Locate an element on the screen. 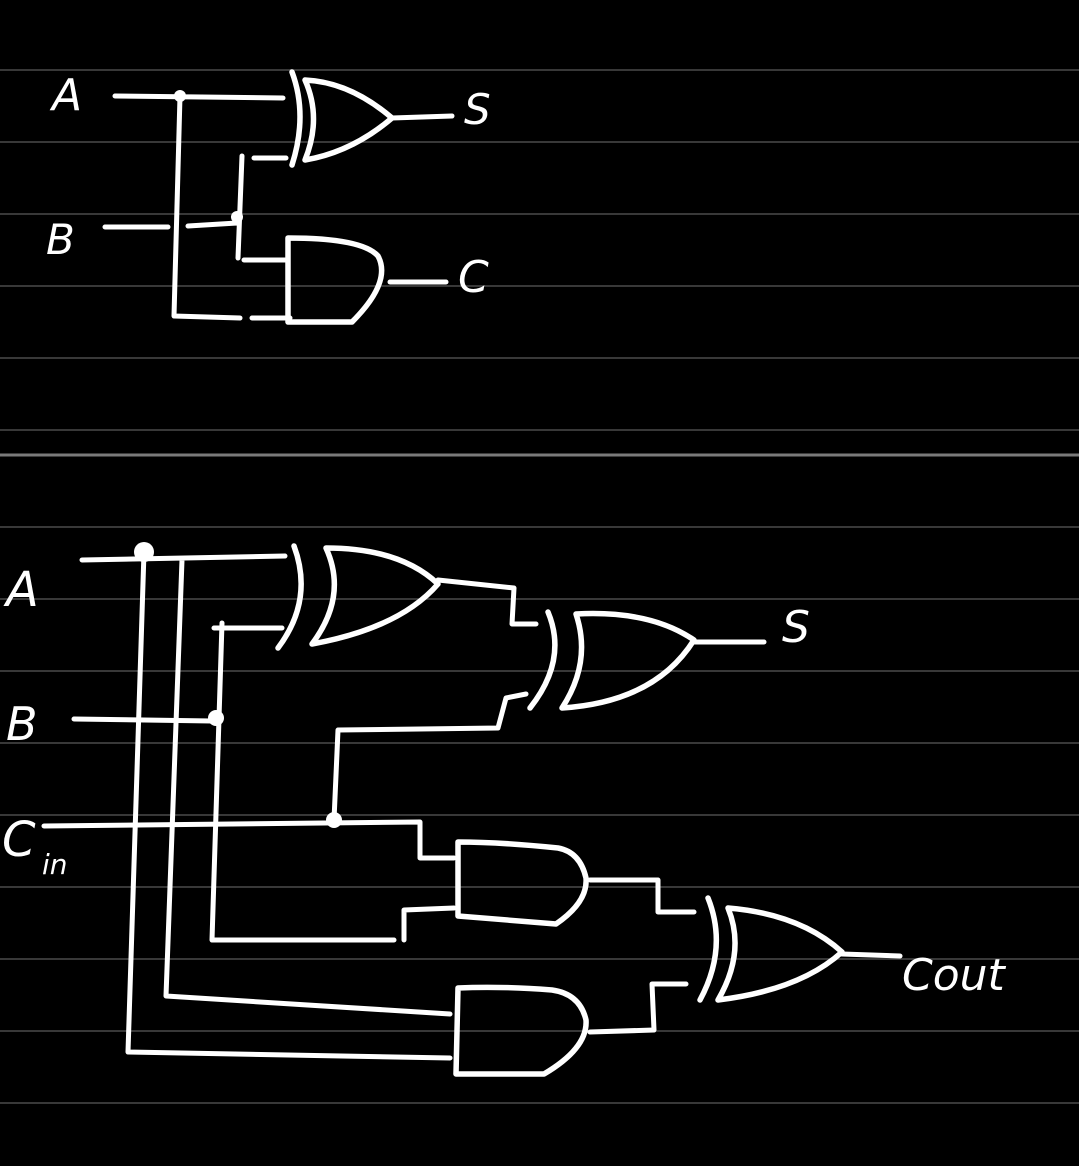 This screenshot has height=1166, width=1079. full-adder-xor1-output-wire is located at coordinates (487, 602).